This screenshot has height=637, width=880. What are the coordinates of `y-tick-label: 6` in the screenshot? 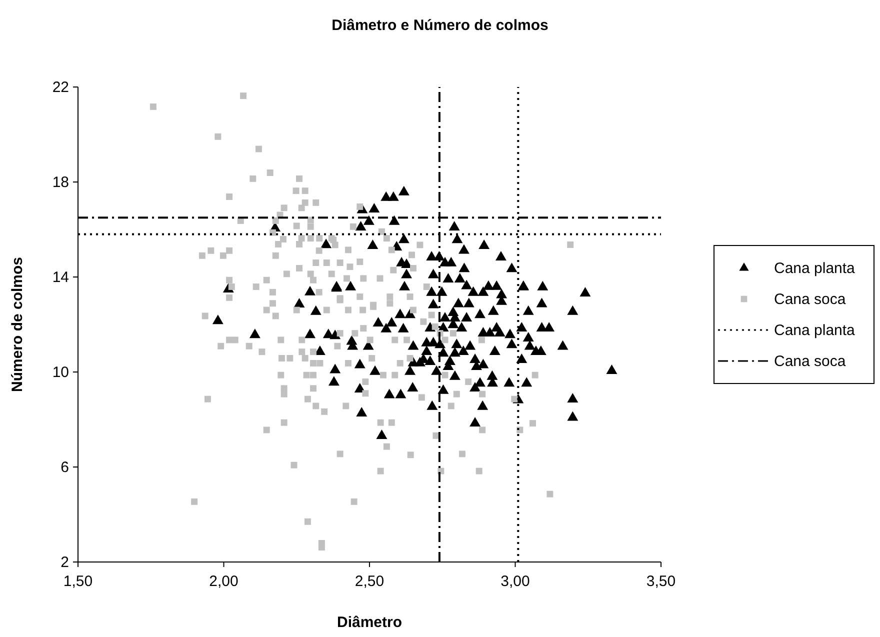 It's located at (64, 467).